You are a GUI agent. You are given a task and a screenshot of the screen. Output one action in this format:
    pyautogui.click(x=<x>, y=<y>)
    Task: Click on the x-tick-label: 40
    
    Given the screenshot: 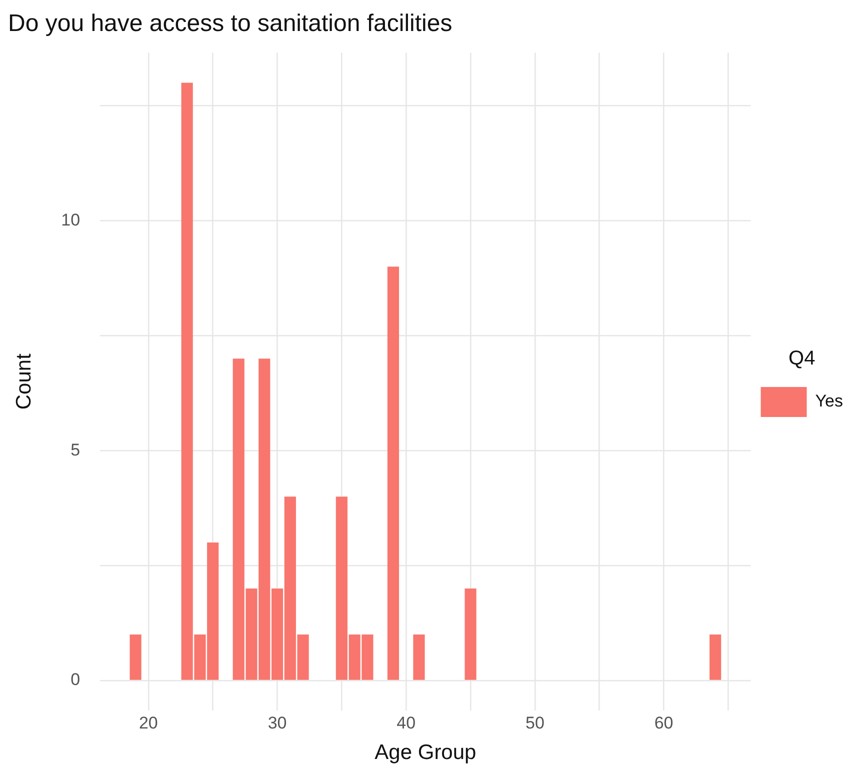 What is the action you would take?
    pyautogui.click(x=406, y=722)
    